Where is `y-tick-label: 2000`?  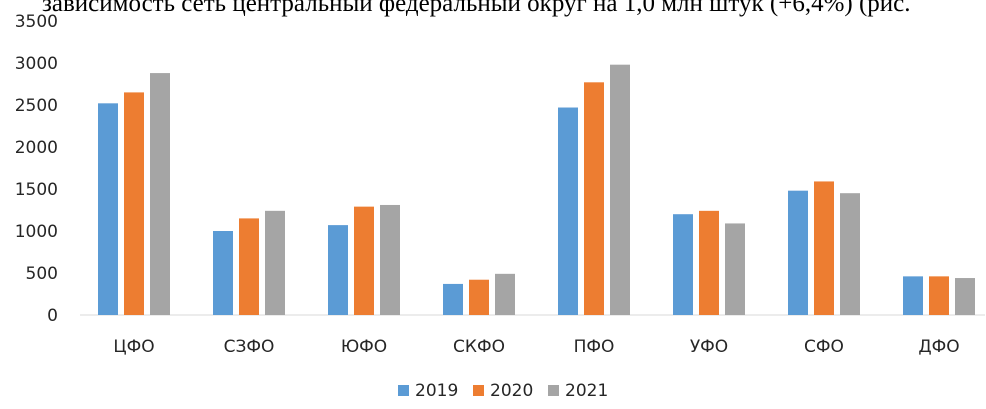
y-tick-label: 2000 is located at coordinates (36, 148).